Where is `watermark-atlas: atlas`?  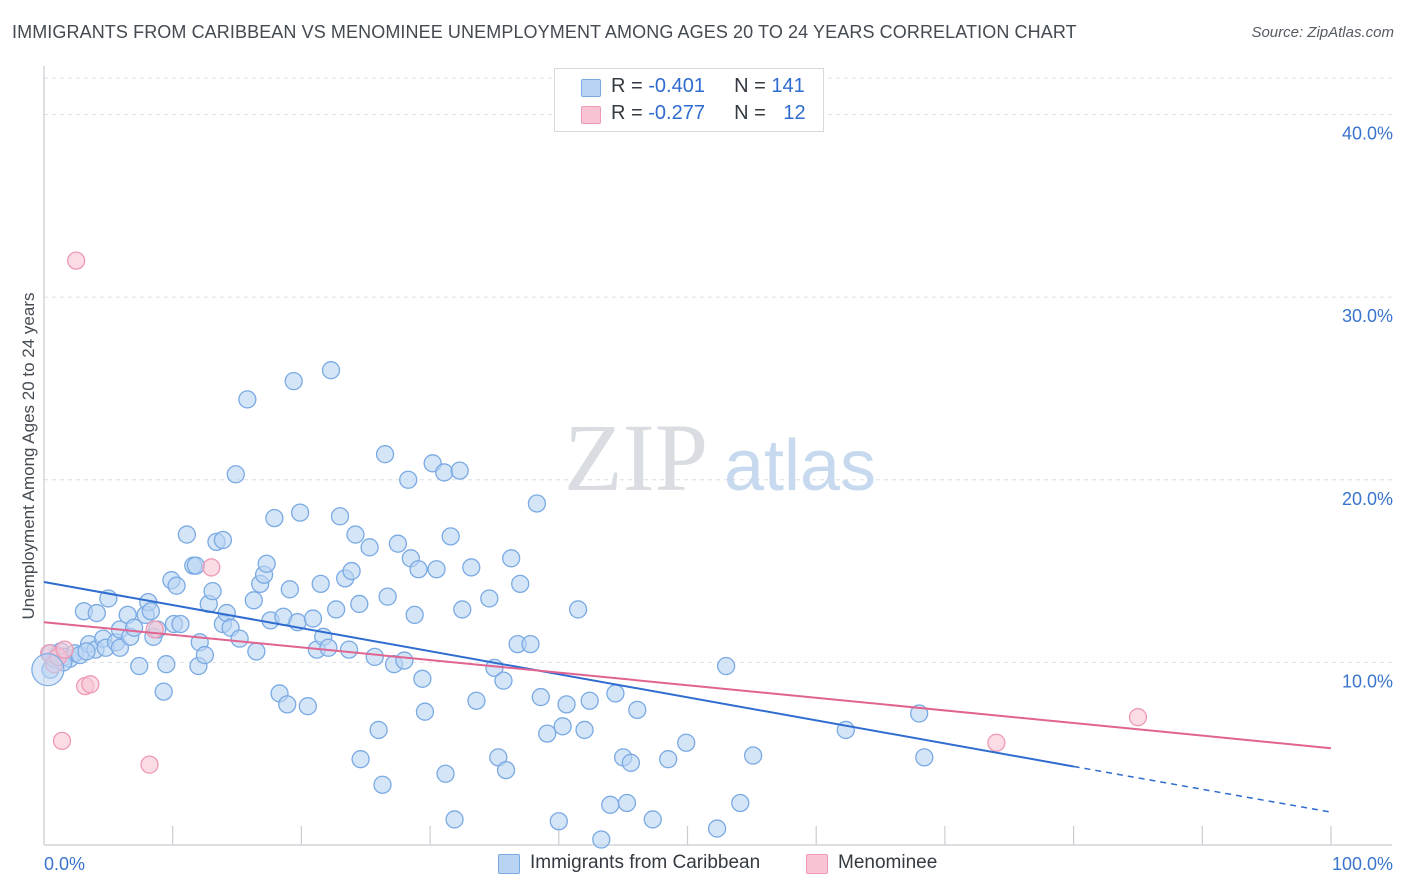 watermark-atlas: atlas is located at coordinates (800, 466).